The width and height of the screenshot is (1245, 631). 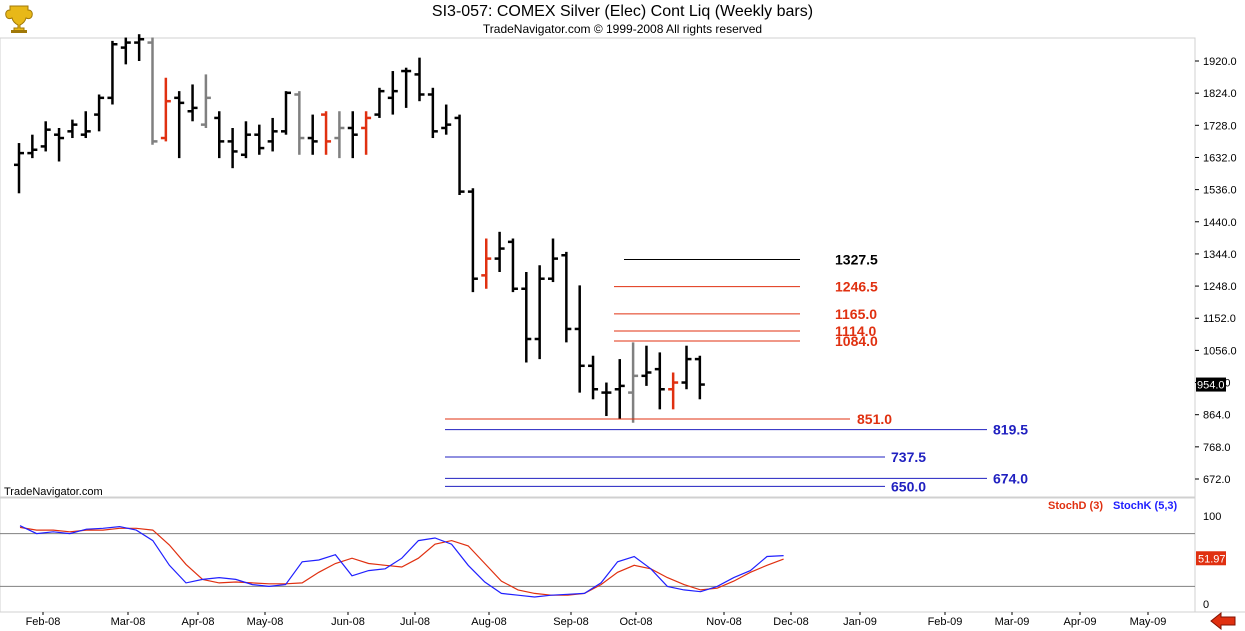 I want to click on price-axis-label: 768.0, so click(x=1217, y=448).